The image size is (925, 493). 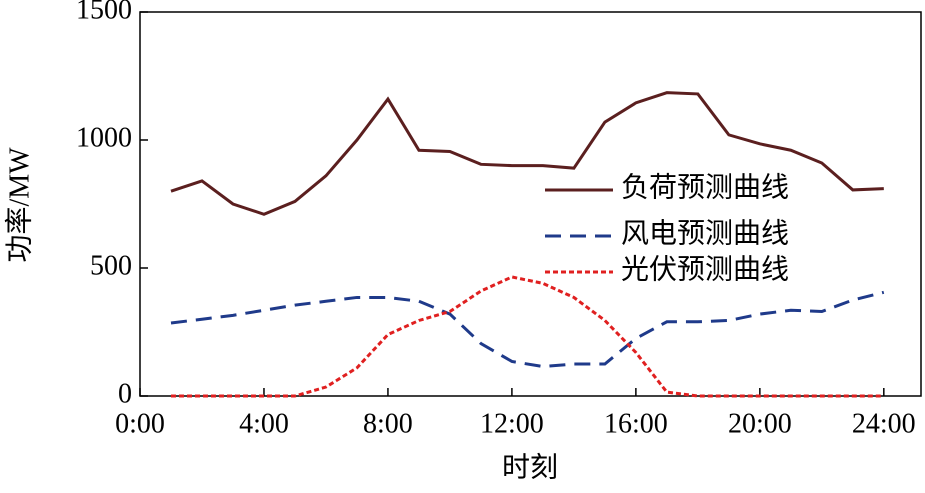 What do you see at coordinates (388, 423) in the screenshot?
I see `x-tick-label: 8:00` at bounding box center [388, 423].